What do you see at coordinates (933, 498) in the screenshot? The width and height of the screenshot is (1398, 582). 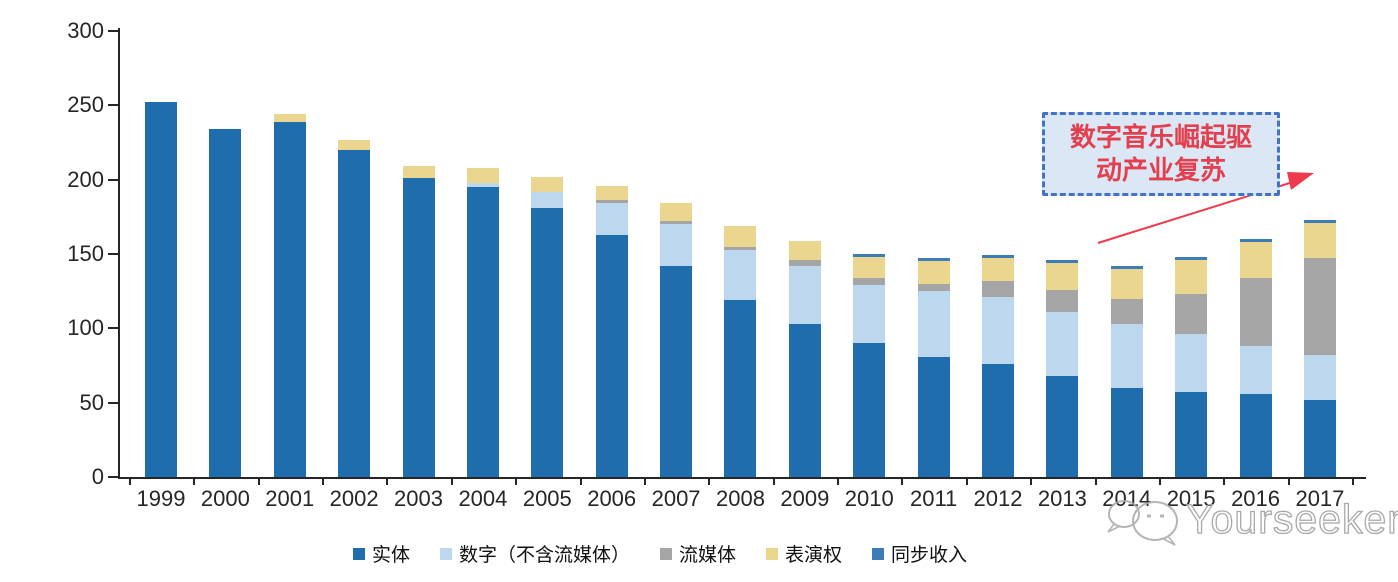 I see `x-axis-label: 2011` at bounding box center [933, 498].